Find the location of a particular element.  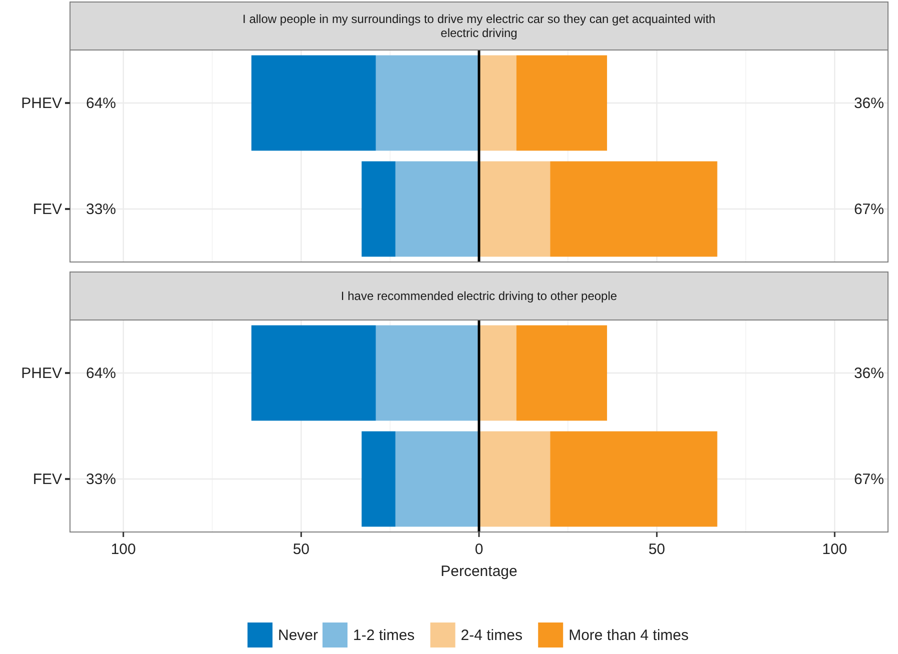

chart-title: I have recommended electric driving to other people is located at coordinates (479, 296).